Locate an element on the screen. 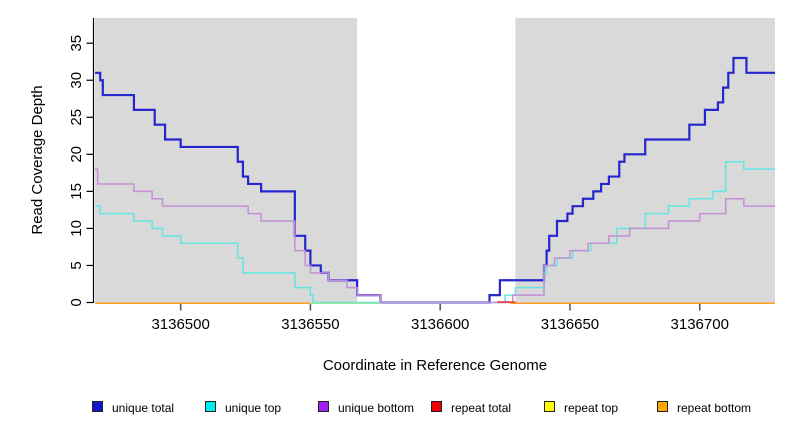 This screenshot has height=432, width=792. legend-label: repeat total is located at coordinates (481, 407).